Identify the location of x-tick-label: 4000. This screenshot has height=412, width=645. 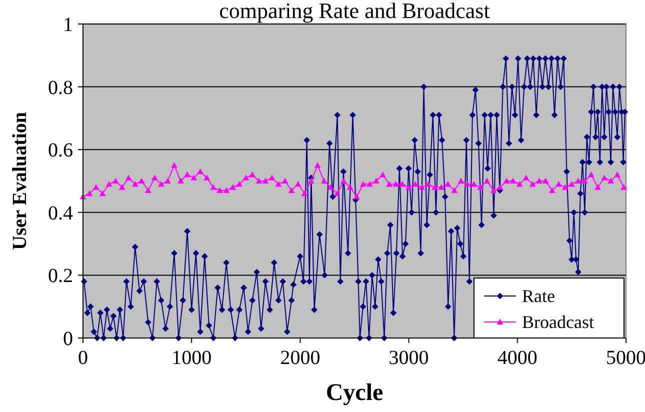
(517, 358).